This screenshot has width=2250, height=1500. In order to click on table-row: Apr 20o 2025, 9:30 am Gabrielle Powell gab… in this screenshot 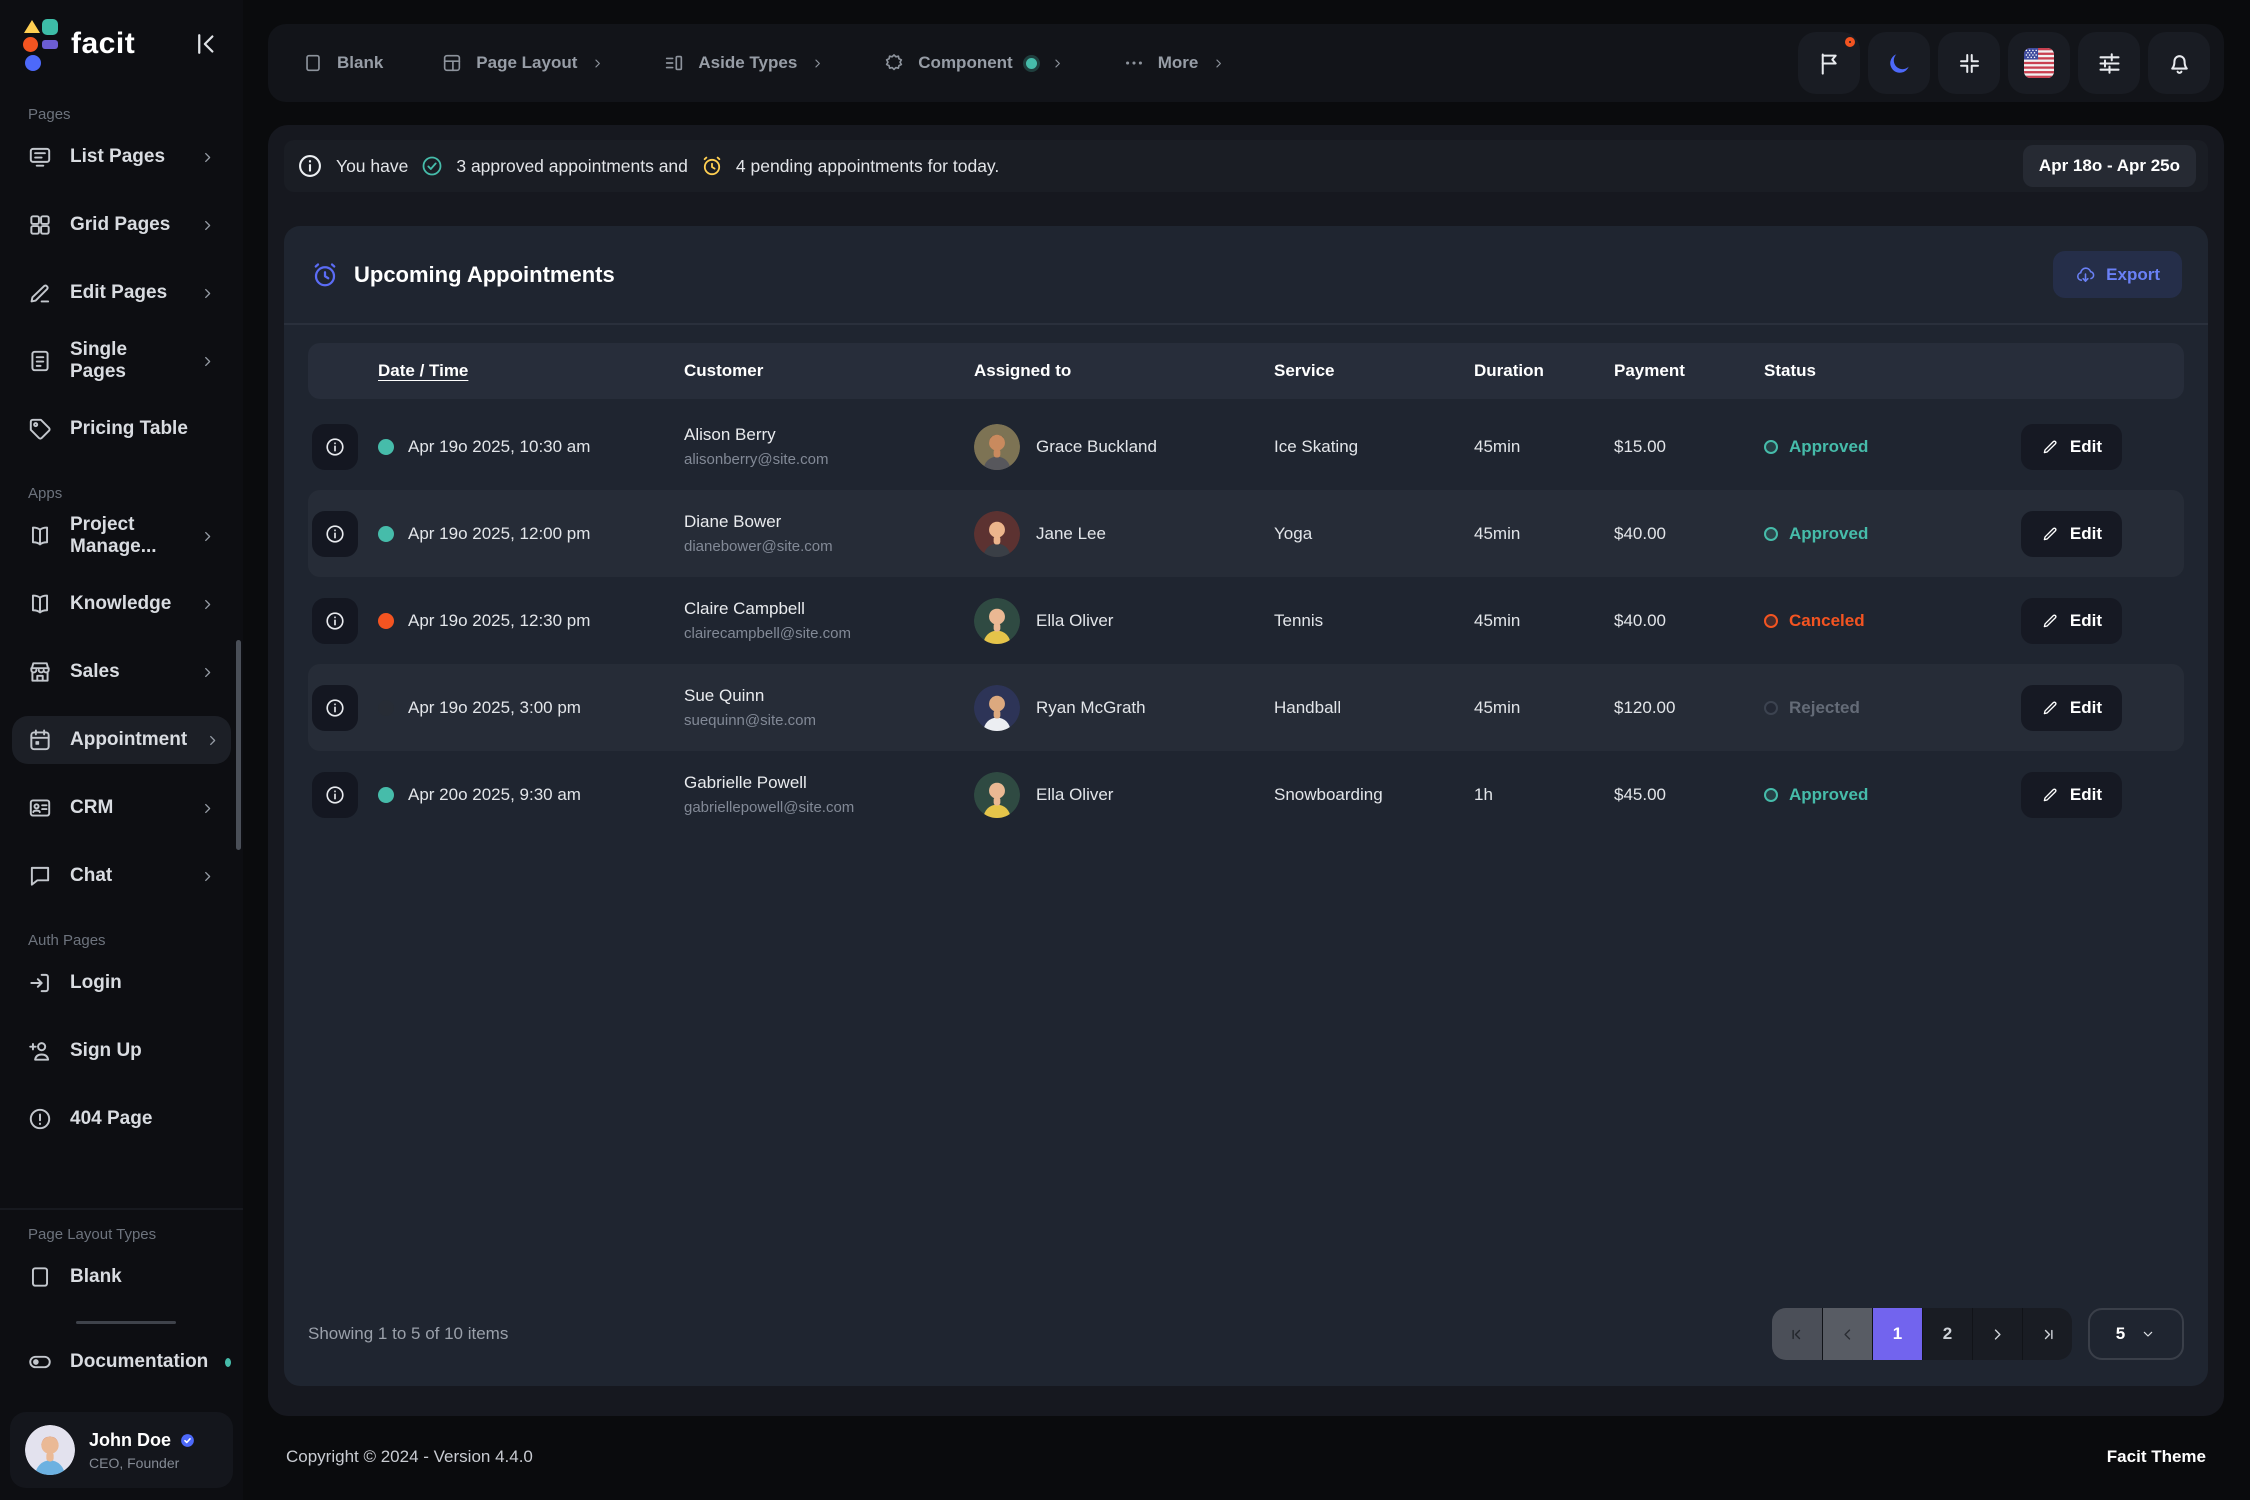, I will do `click(1246, 794)`.